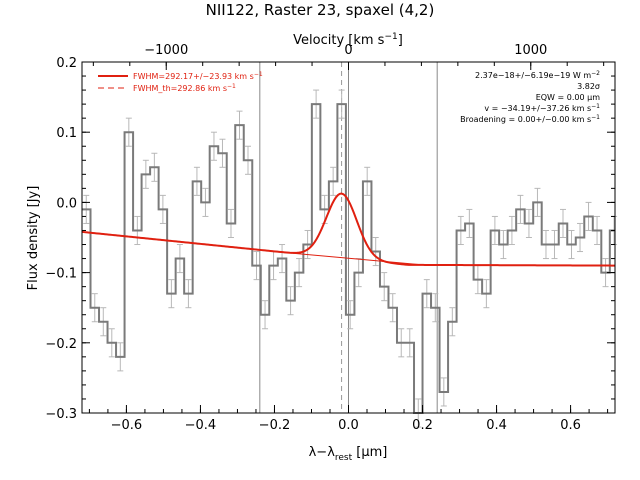 The height and width of the screenshot is (480, 640). Describe the element at coordinates (595, 106) in the screenshot. I see `annotation-velocity-sup: −1` at that location.